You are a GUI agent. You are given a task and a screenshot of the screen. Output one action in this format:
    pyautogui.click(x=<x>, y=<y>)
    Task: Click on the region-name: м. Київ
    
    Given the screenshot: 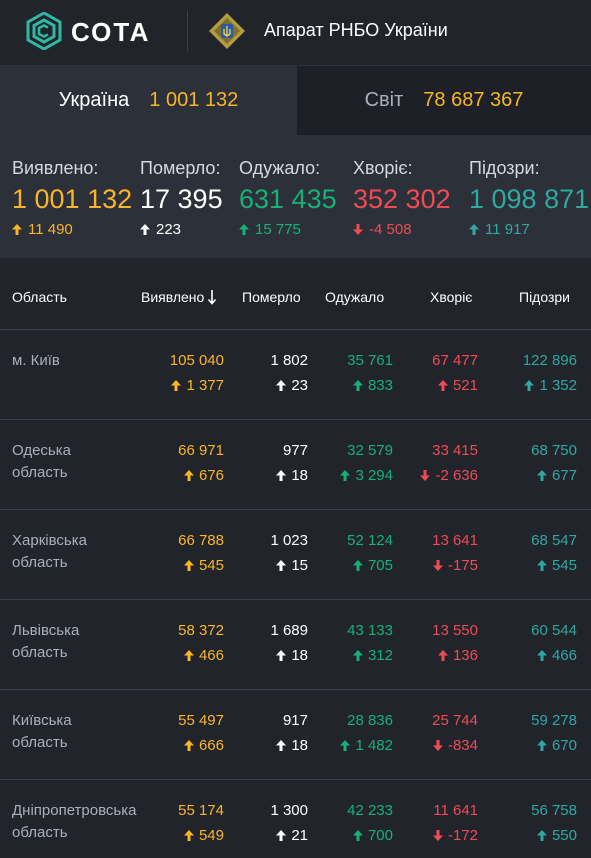 What is the action you would take?
    pyautogui.click(x=36, y=360)
    